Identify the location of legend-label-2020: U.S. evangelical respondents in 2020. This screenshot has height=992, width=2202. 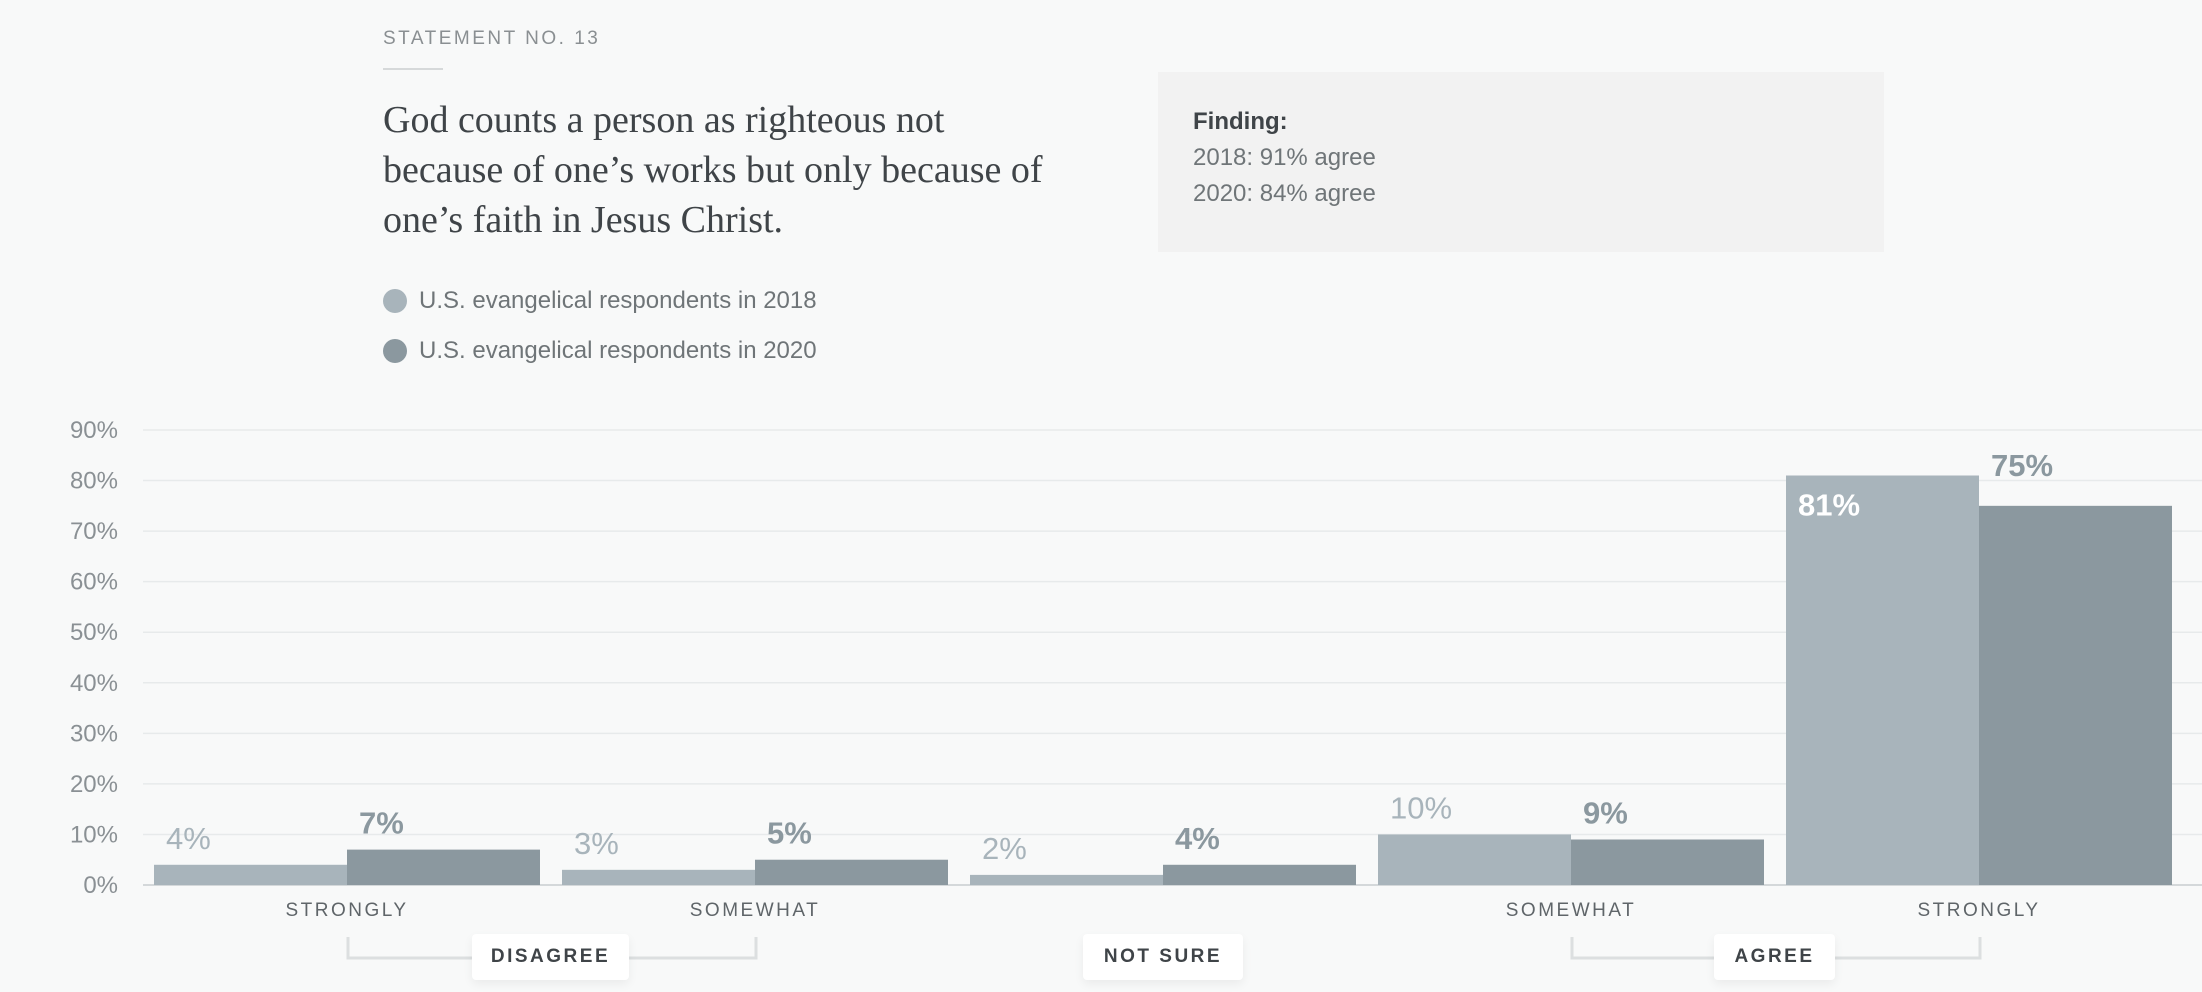
(618, 350).